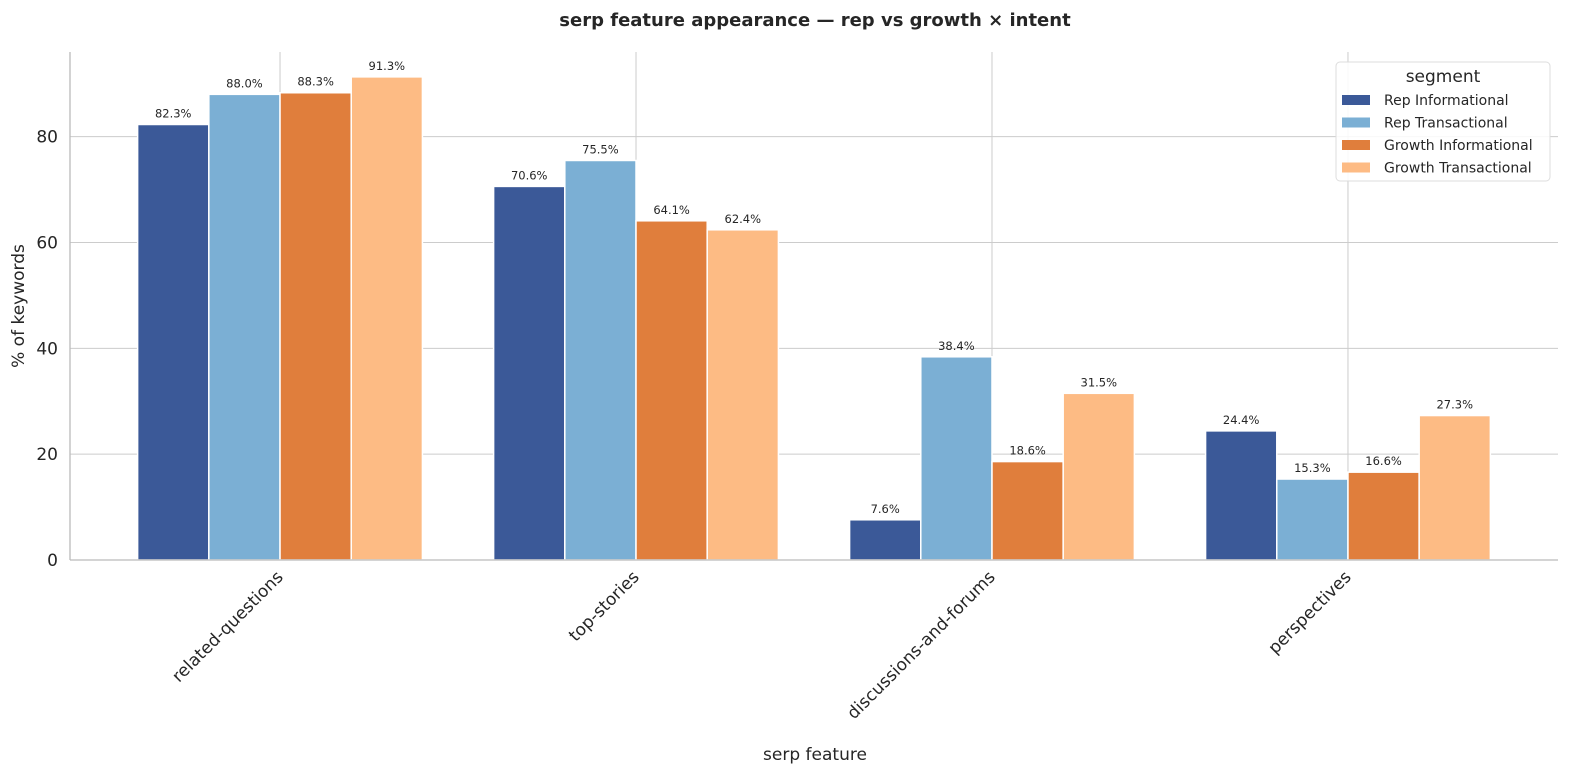  I want to click on data-label: 18.6%, so click(1027, 451).